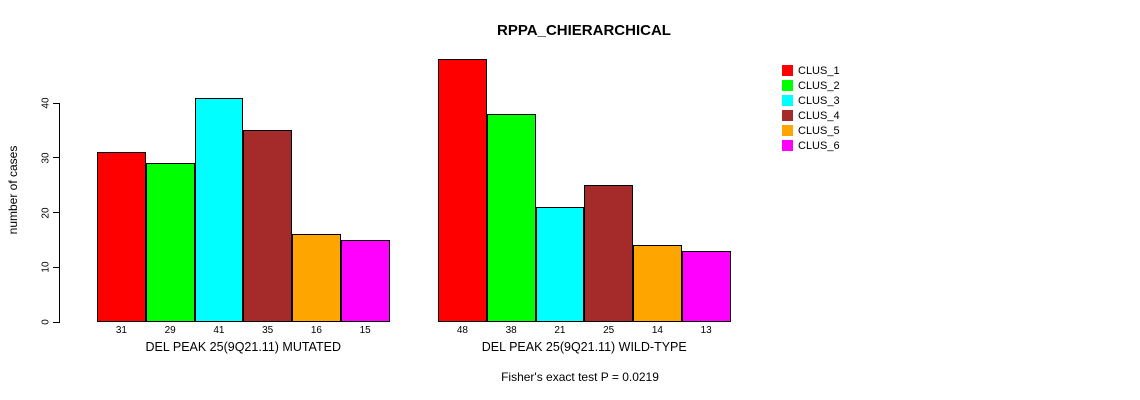 Image resolution: width=1140 pixels, height=400 pixels. What do you see at coordinates (819, 100) in the screenshot?
I see `legend-label: CLUS_3` at bounding box center [819, 100].